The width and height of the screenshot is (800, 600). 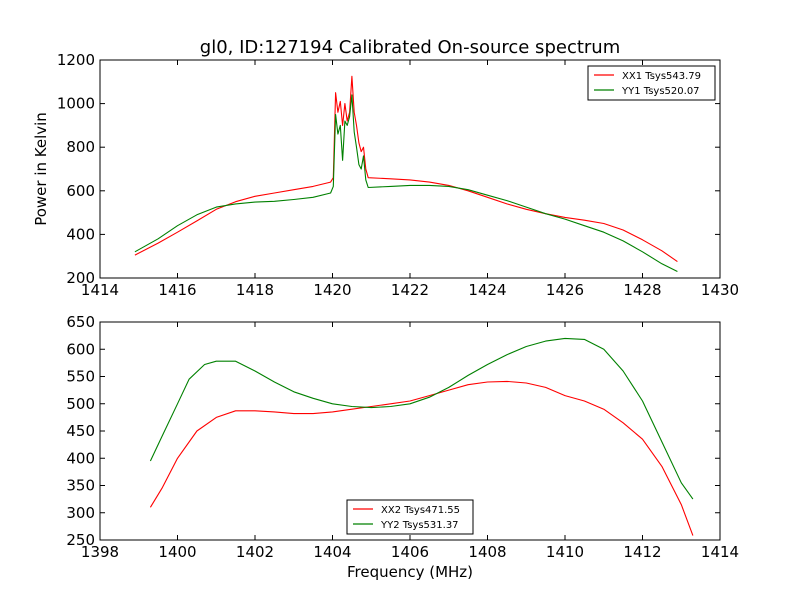 I want to click on y-tick-label: 350, so click(x=80, y=486).